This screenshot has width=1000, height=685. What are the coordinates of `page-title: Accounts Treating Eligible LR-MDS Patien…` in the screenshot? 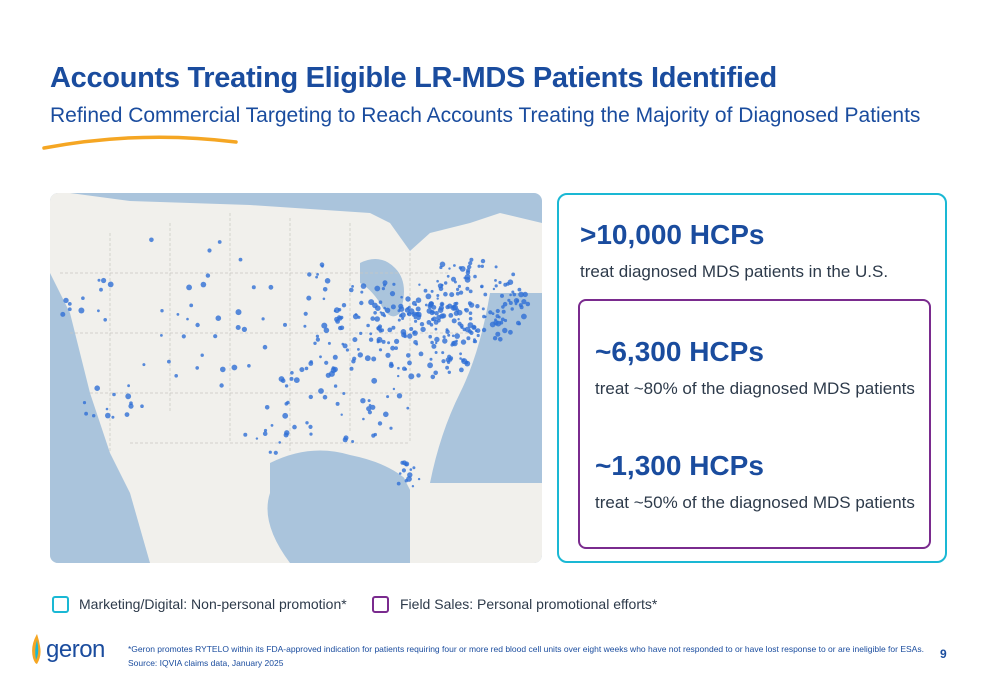 It's located at (413, 78).